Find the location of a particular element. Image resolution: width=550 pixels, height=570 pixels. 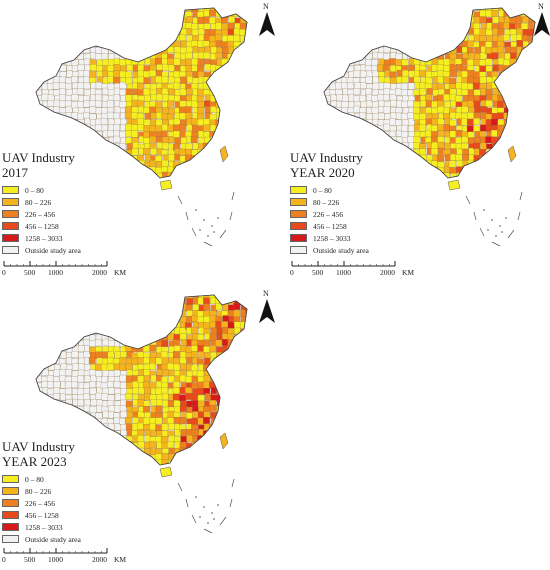

map-title: UAV Industry YEAR 2020 is located at coordinates (326, 165).